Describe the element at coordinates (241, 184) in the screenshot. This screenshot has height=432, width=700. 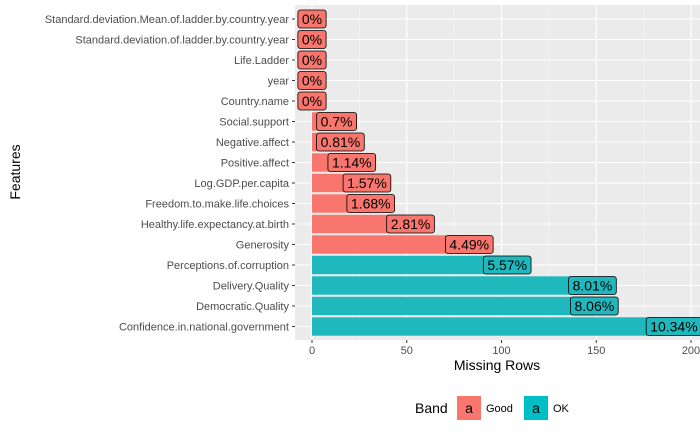
I see `y-tick-label: Log.GDP.per.capita` at that location.